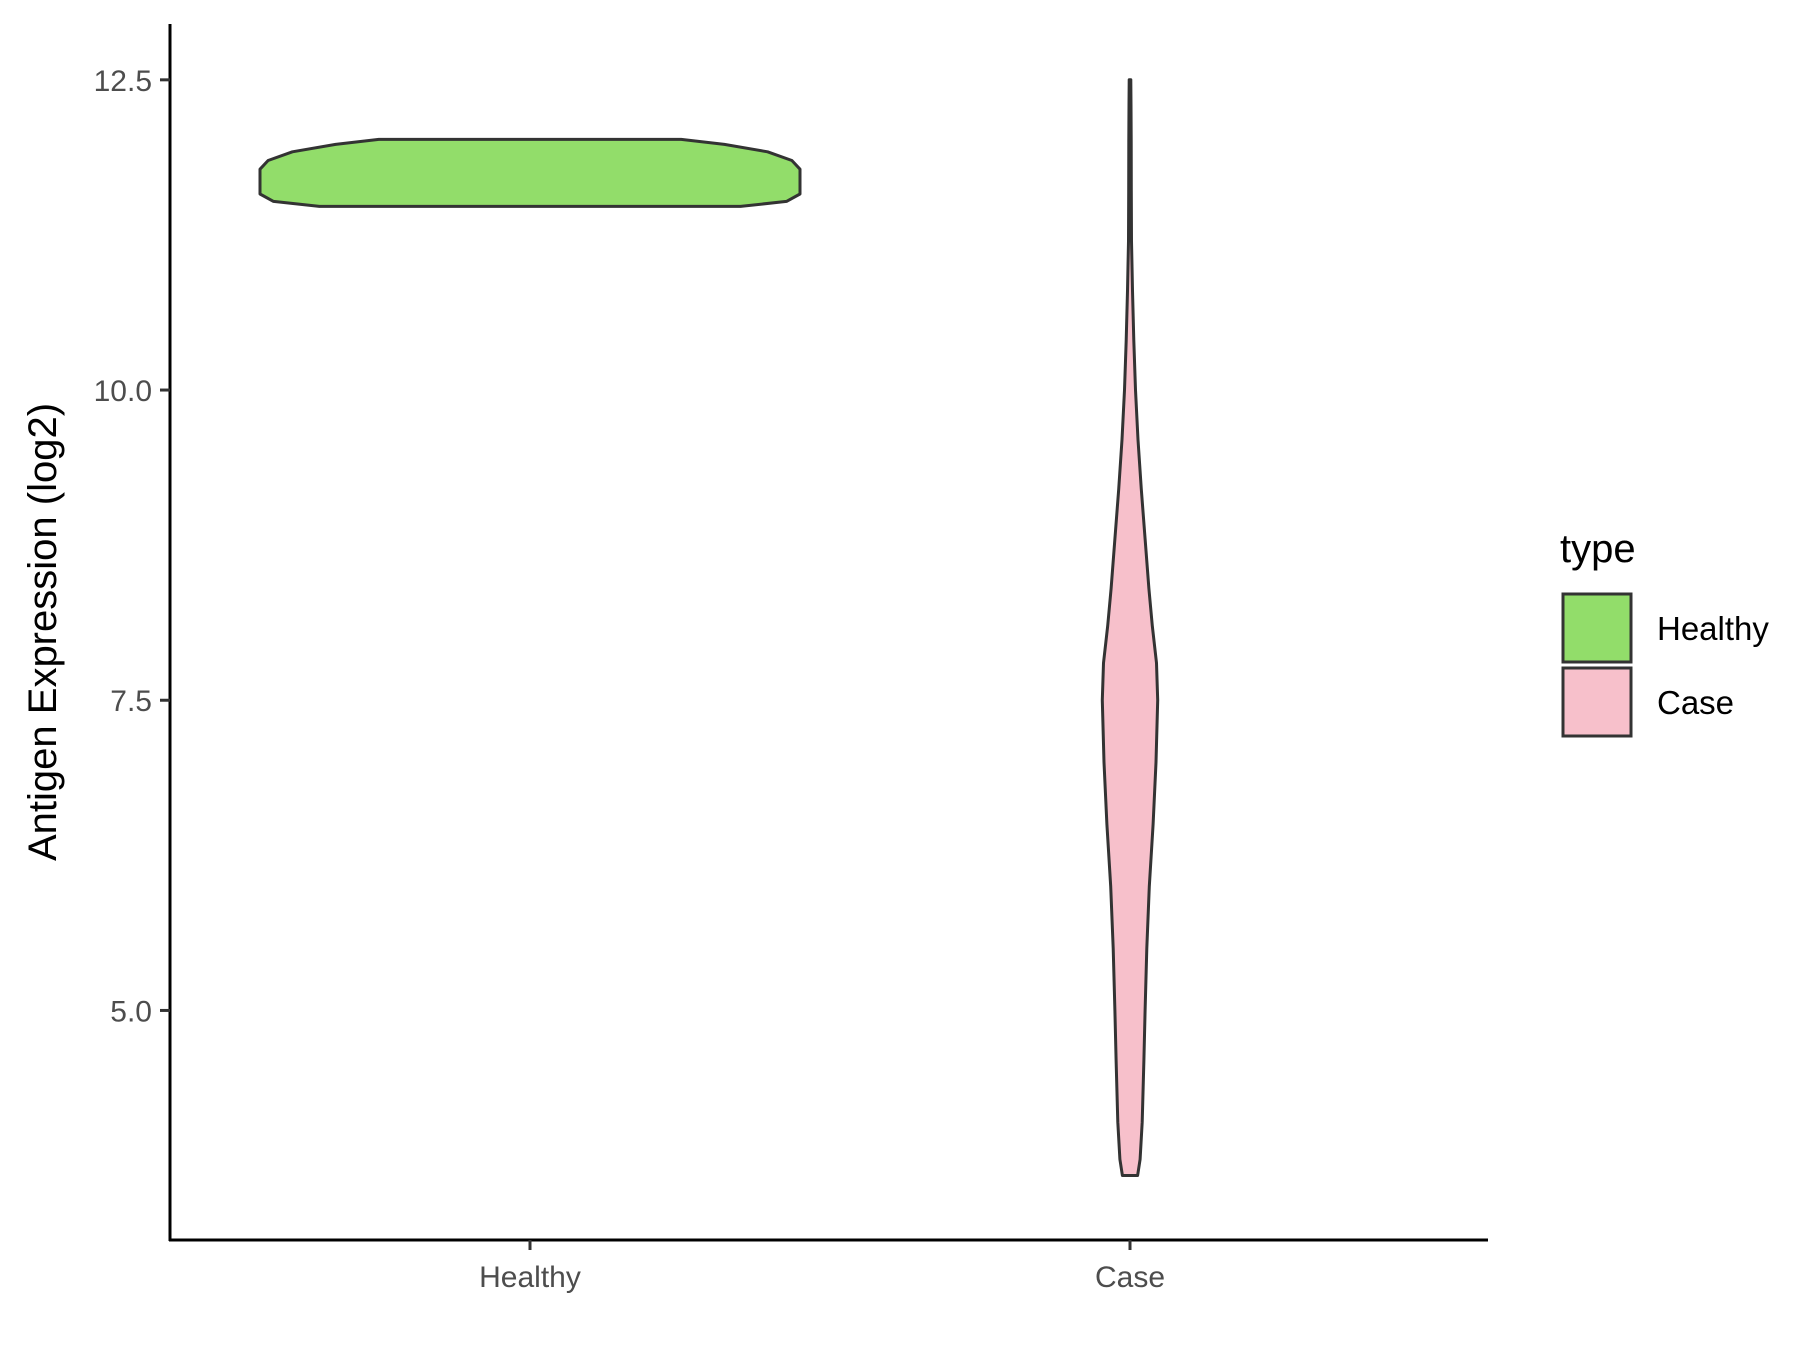 The width and height of the screenshot is (1800, 1350). Describe the element at coordinates (123, 391) in the screenshot. I see `y-tick-label: 10.0` at that location.